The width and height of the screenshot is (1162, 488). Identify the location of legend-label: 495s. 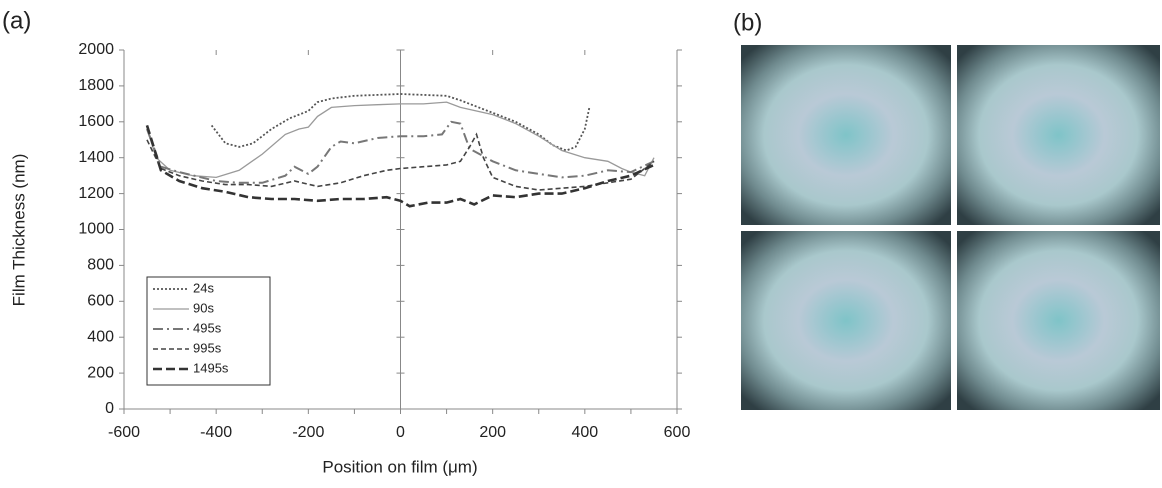
(207, 327).